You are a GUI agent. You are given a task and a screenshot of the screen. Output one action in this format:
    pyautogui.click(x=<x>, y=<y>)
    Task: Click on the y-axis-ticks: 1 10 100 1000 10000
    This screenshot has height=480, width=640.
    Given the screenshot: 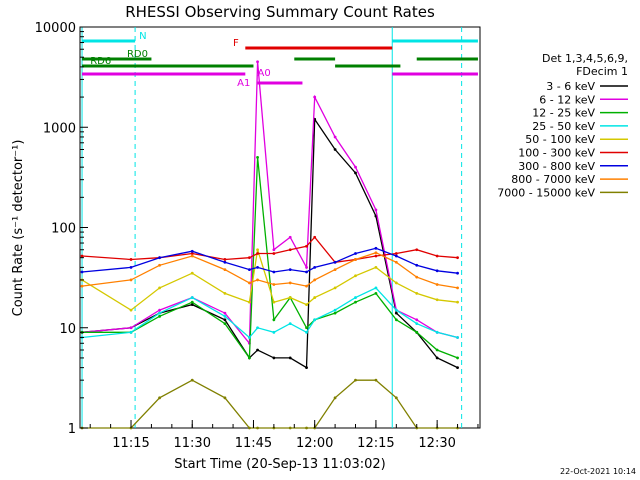 What is the action you would take?
    pyautogui.click(x=61, y=229)
    